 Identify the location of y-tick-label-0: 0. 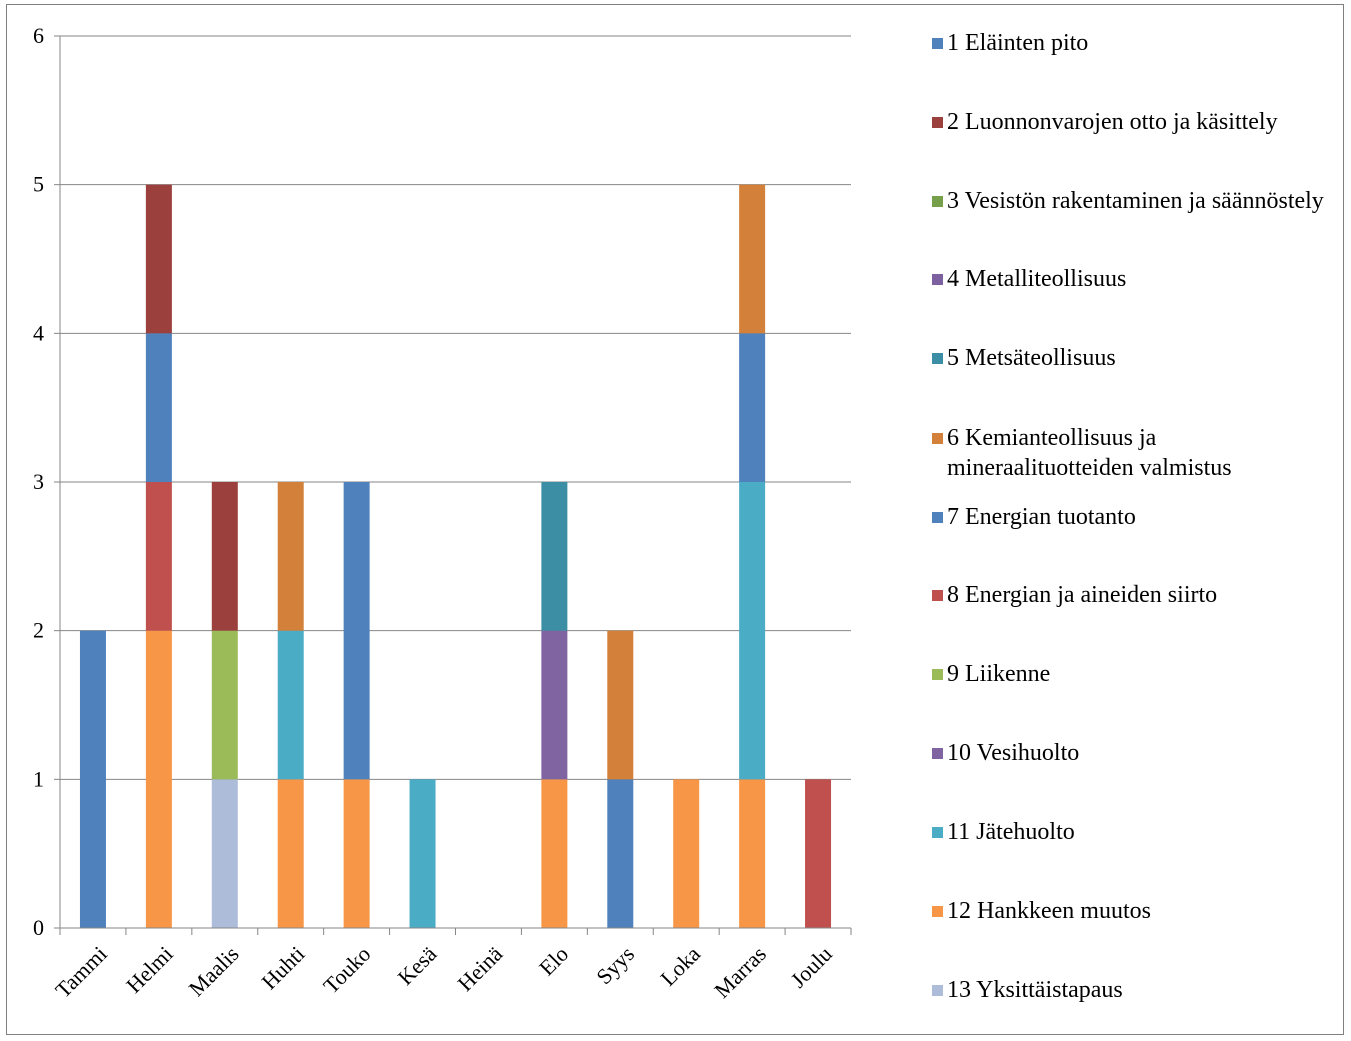
(38, 927).